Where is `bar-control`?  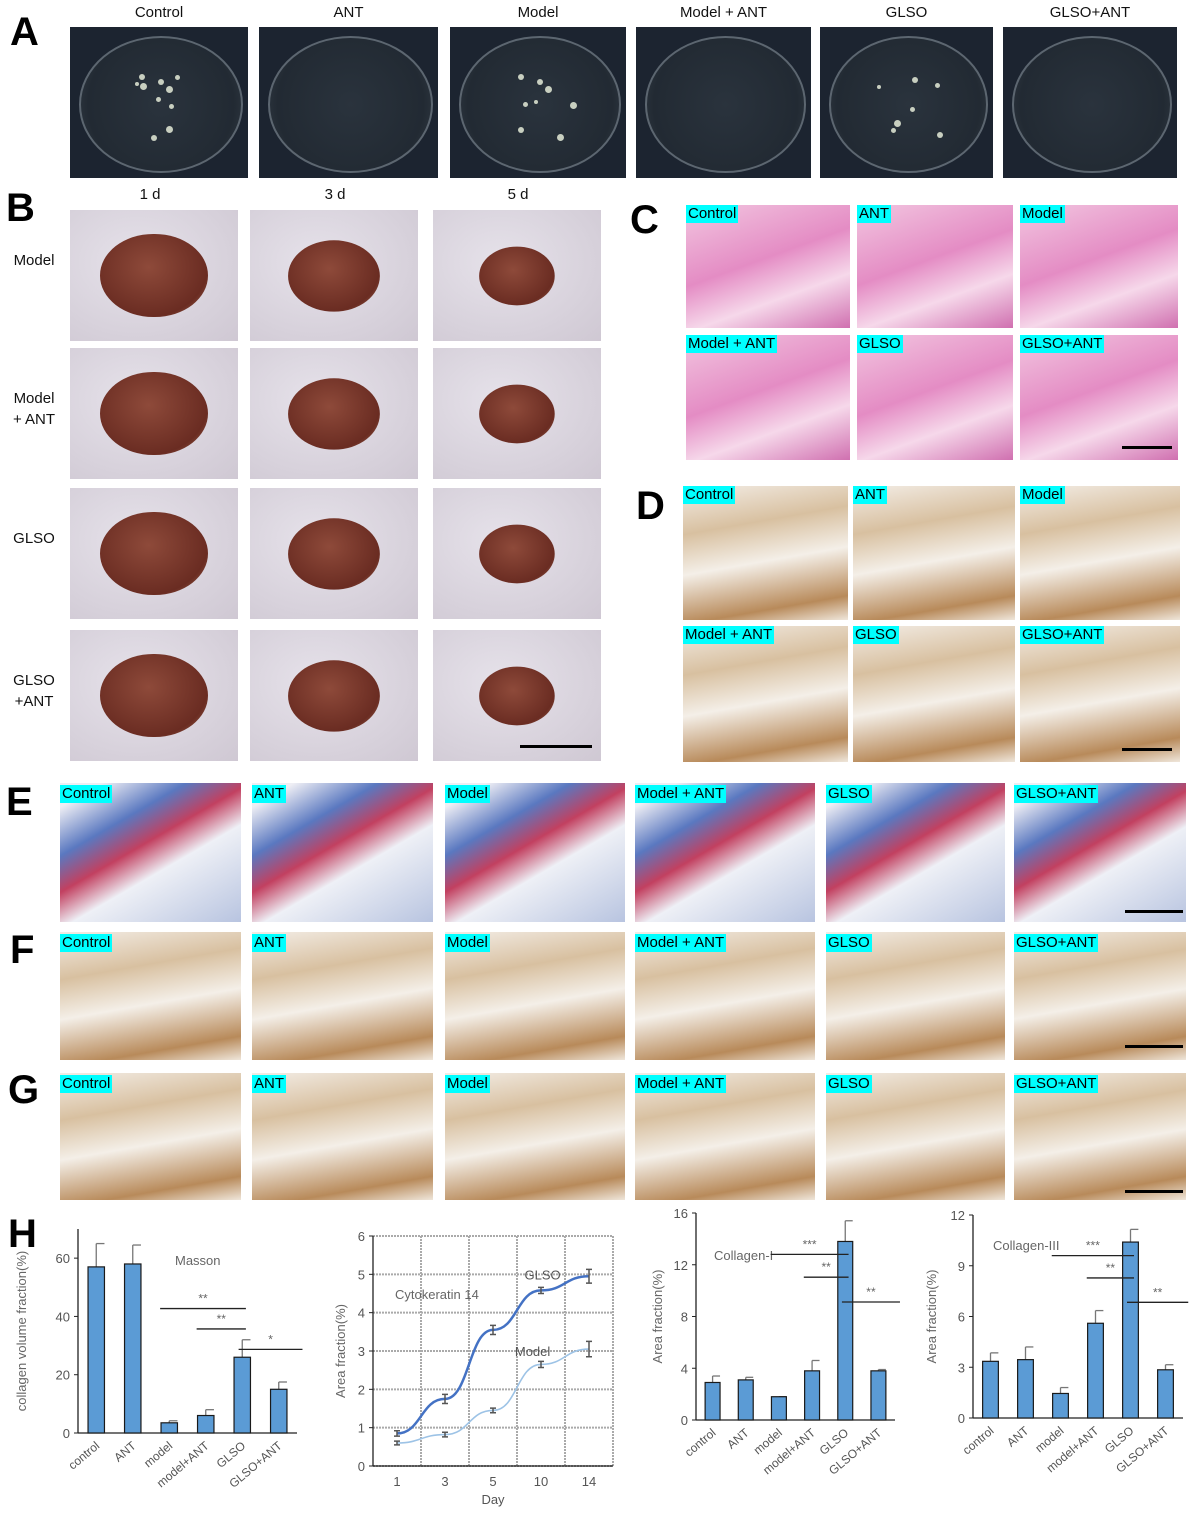
bar-control is located at coordinates (712, 1401).